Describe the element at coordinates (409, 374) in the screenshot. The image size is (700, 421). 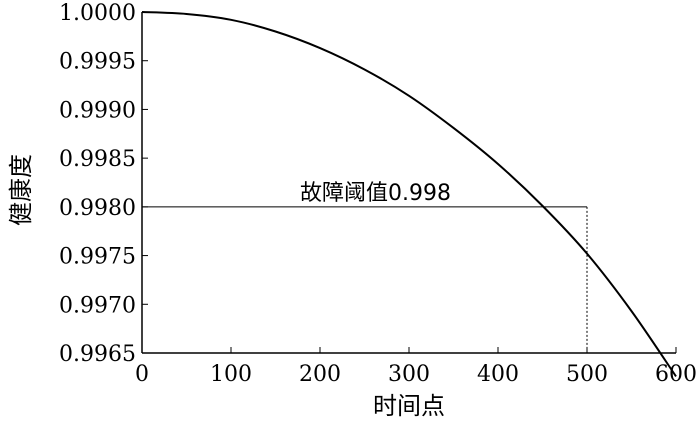
I see `x-tick-label: 300` at that location.